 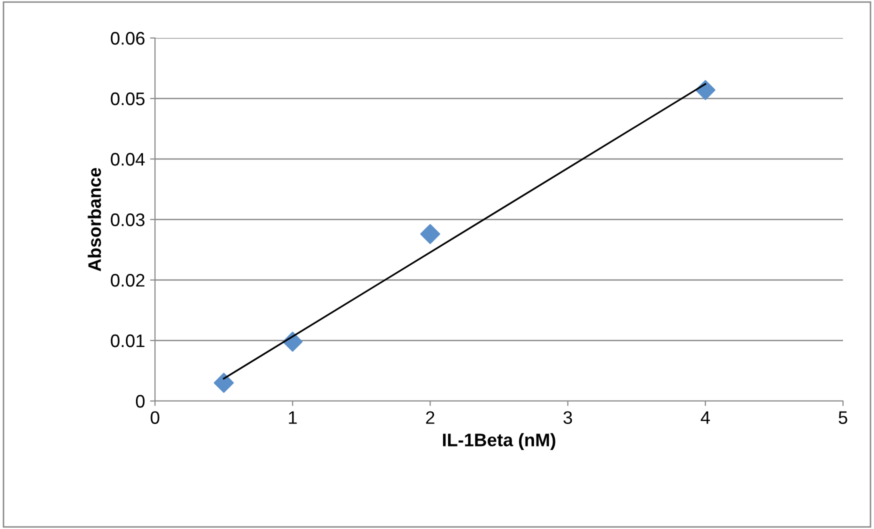 I want to click on y-tick-label: 0.01, so click(x=127, y=341).